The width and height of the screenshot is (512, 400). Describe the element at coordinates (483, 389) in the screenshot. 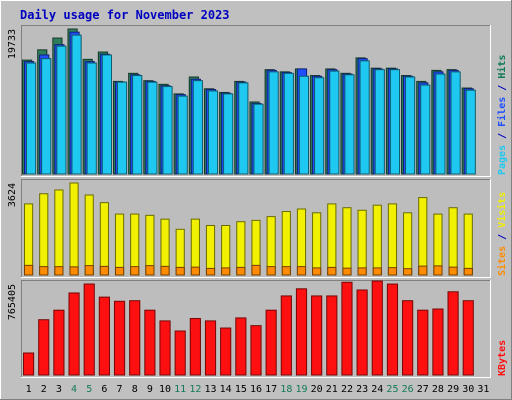

I see `day-label-31: 31` at that location.